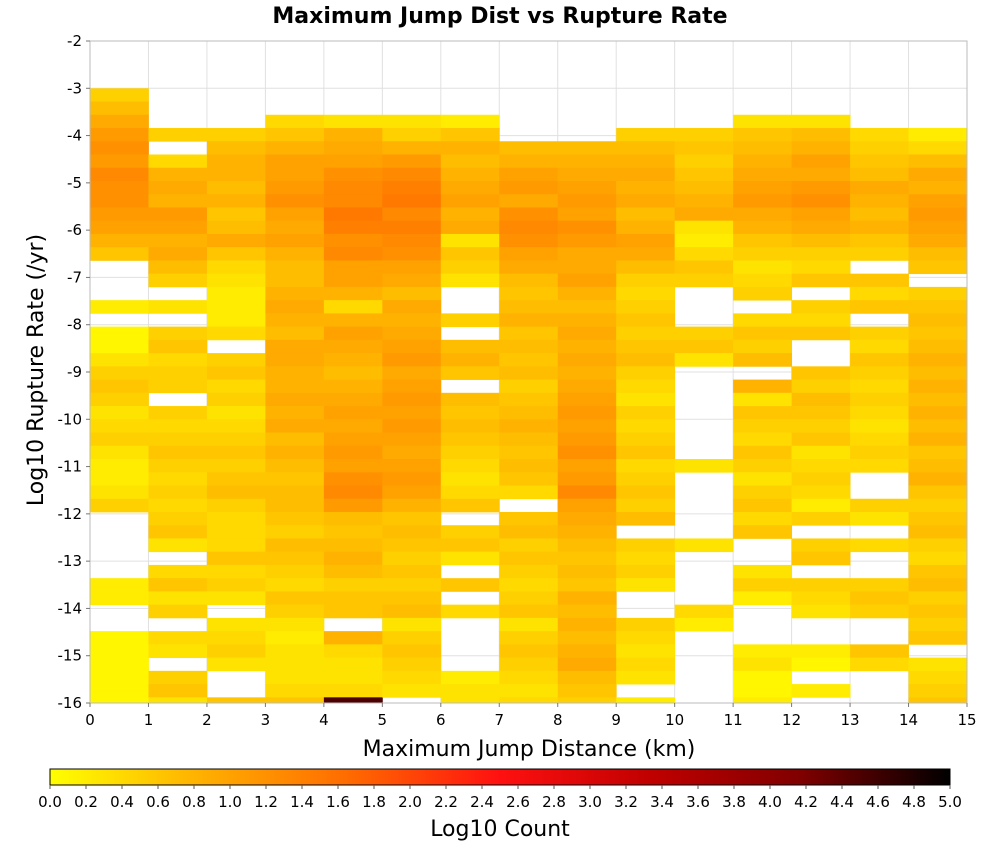  Describe the element at coordinates (770, 802) in the screenshot. I see `colorbar-tick-label-20: 4.0` at that location.